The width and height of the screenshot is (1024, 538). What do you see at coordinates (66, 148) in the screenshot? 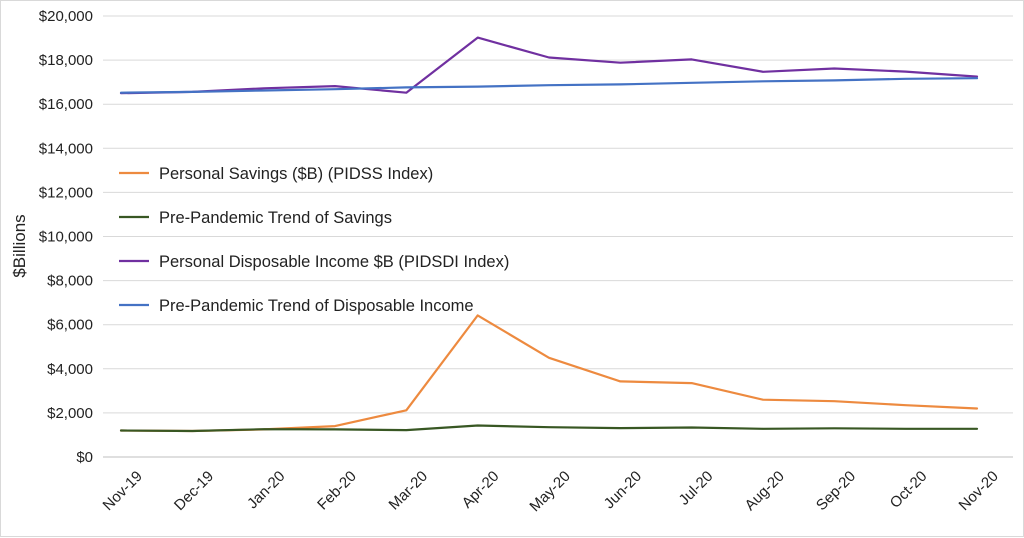
I see `y-tick-label: $14,000` at bounding box center [66, 148].